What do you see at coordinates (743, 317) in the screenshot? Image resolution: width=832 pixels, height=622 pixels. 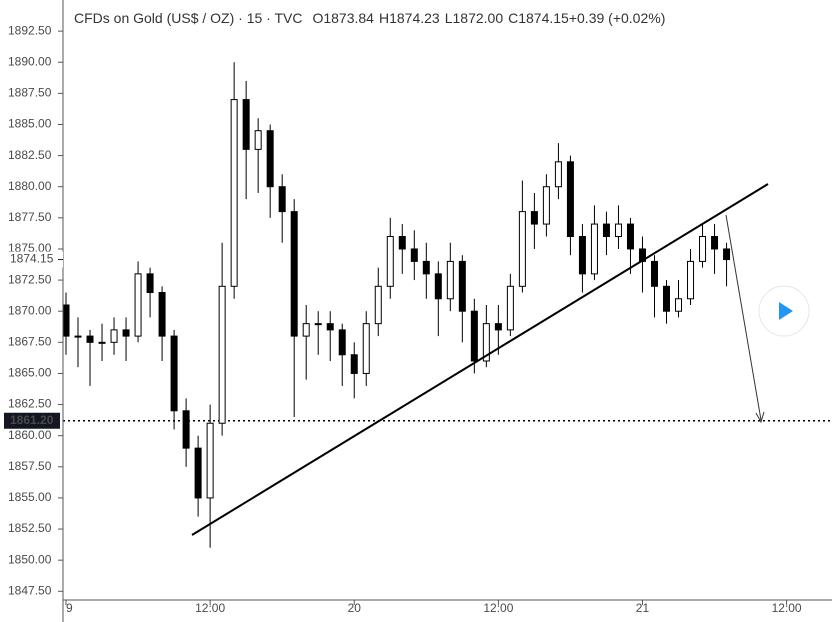 I see `arrow-line` at bounding box center [743, 317].